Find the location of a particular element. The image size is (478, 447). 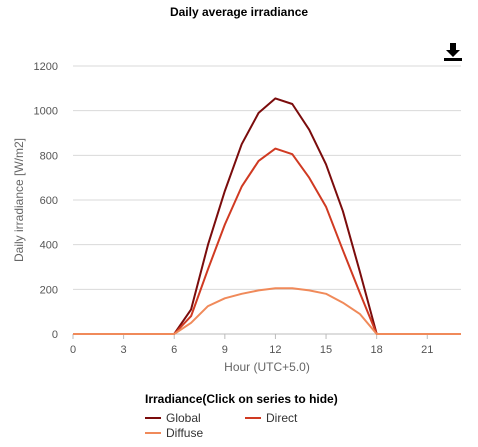

x-tick-label: 6 is located at coordinates (174, 350).